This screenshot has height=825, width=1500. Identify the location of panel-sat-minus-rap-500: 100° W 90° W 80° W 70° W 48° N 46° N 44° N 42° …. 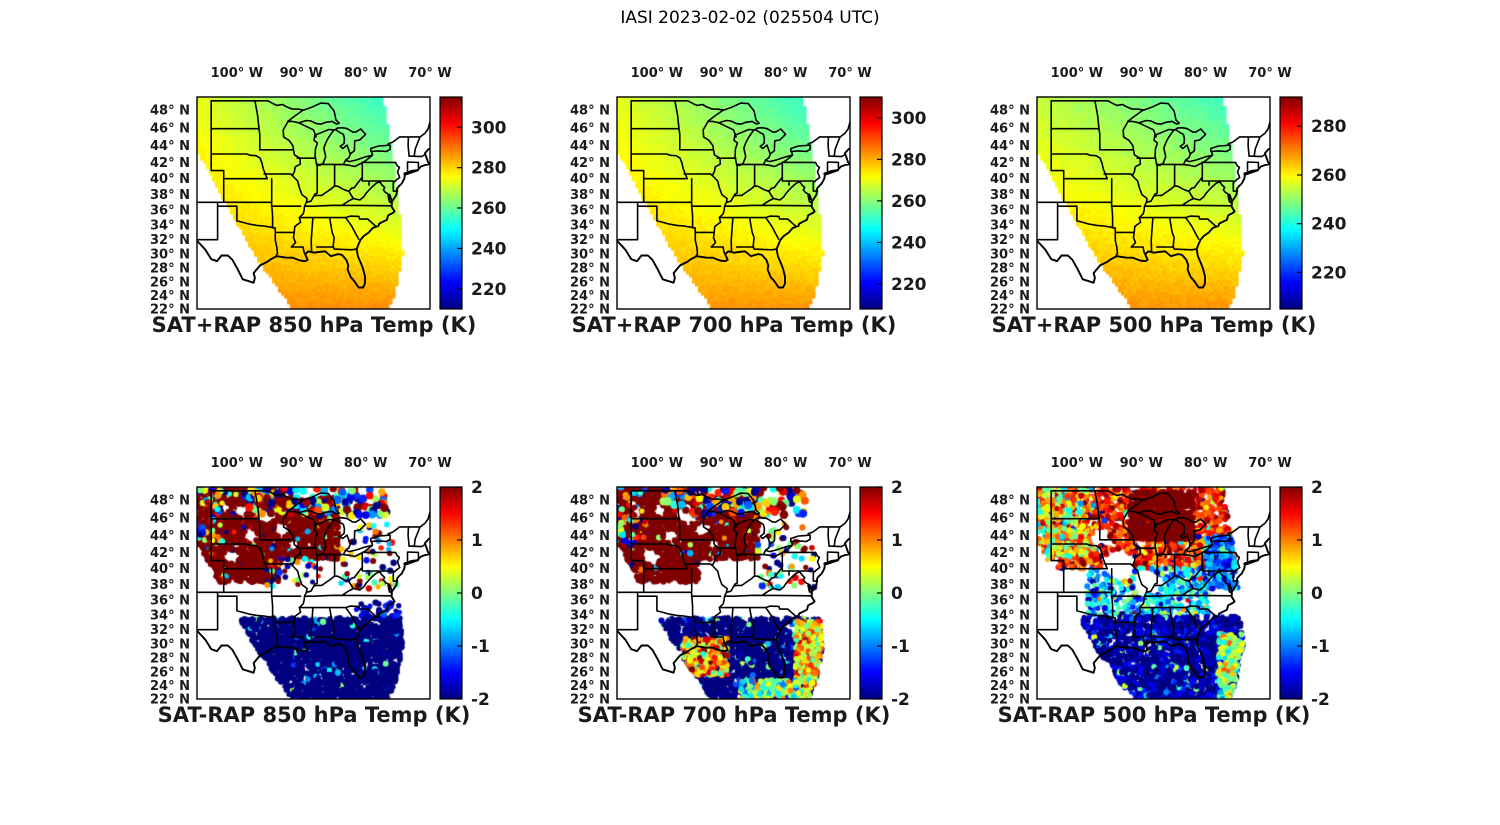
(1177, 578).